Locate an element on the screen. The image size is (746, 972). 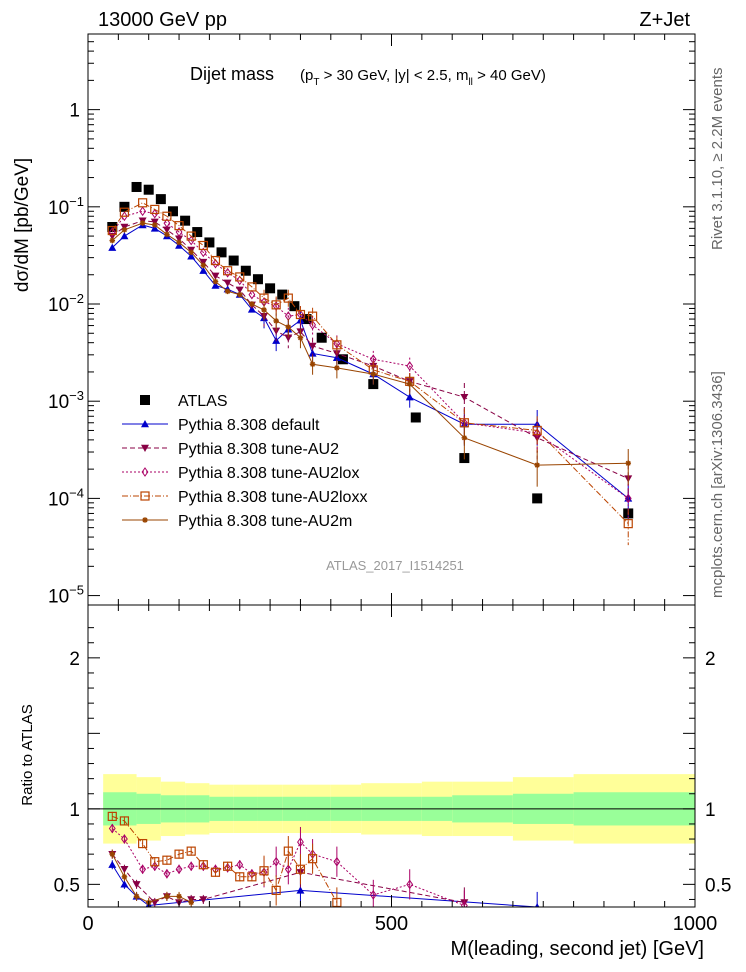
ratio-series-layer is located at coordinates (323, 859).